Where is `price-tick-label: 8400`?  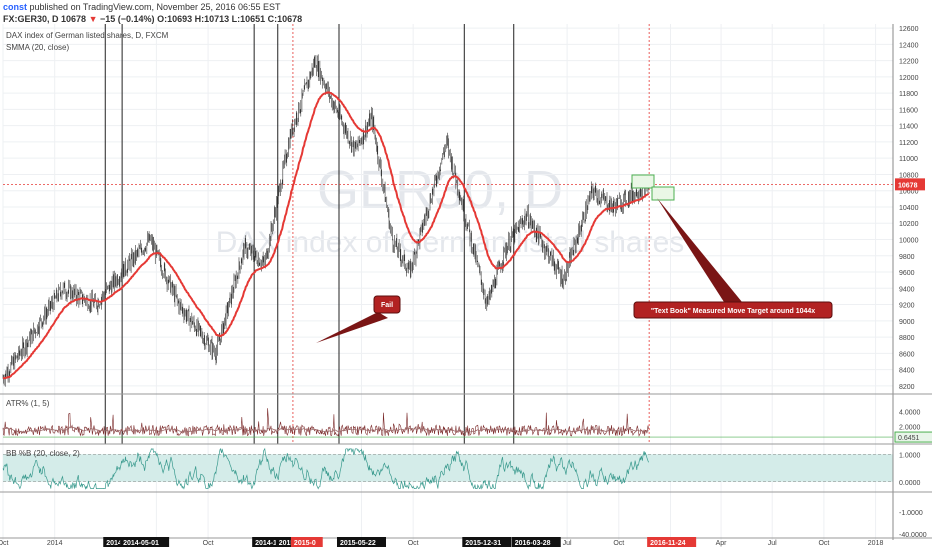
price-tick-label: 8400 is located at coordinates (907, 371).